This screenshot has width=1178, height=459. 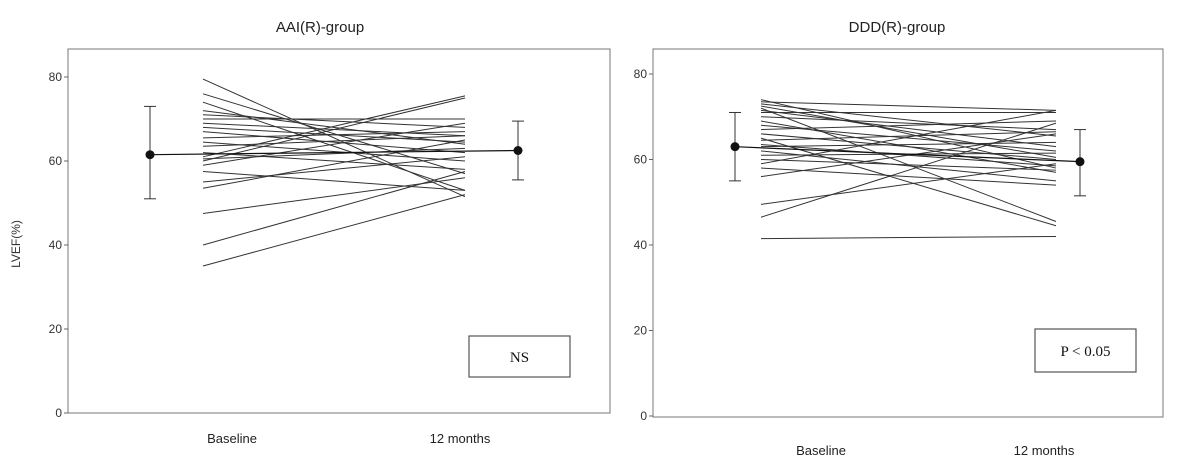 What do you see at coordinates (320, 27) in the screenshot?
I see `chart-title: AAI(R)-group` at bounding box center [320, 27].